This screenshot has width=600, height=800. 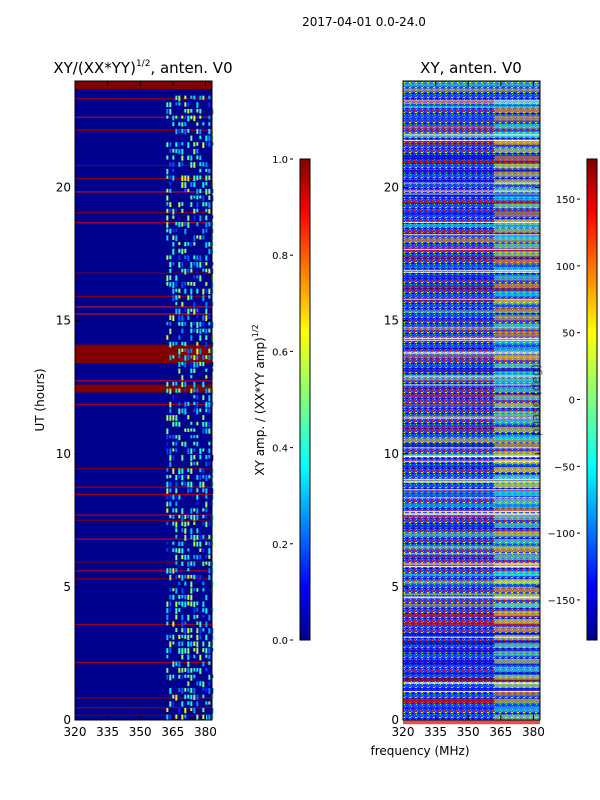 What do you see at coordinates (471, 68) in the screenshot?
I see `phase-title: XY, anten. V0` at bounding box center [471, 68].